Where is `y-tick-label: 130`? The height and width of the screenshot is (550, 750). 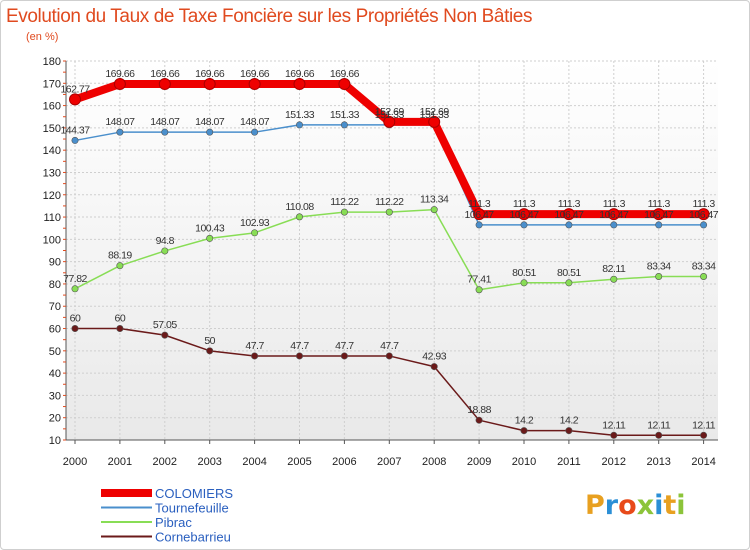 y-tick-label: 130 is located at coordinates (52, 173).